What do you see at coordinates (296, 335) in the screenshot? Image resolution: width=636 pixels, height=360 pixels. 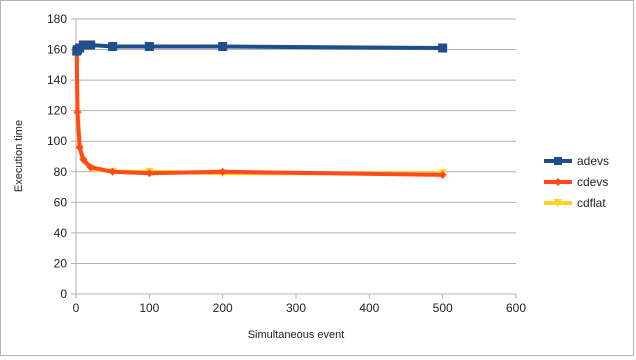 I see `x-axis-label: Simultaneous event` at bounding box center [296, 335].